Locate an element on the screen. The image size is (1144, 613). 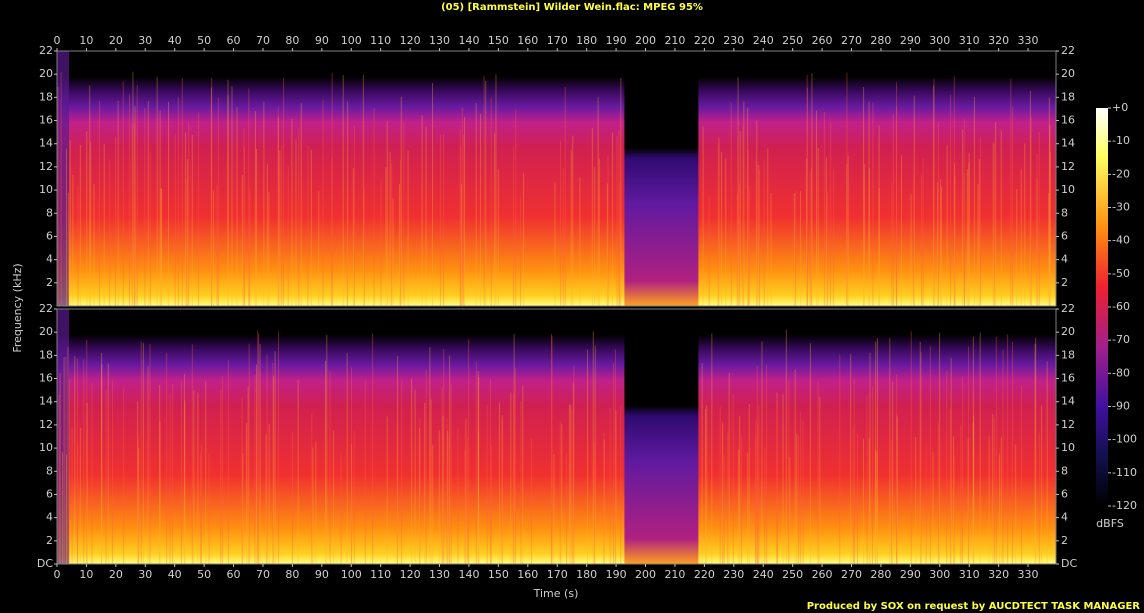
x-tick-label: 0 is located at coordinates (57, 40).